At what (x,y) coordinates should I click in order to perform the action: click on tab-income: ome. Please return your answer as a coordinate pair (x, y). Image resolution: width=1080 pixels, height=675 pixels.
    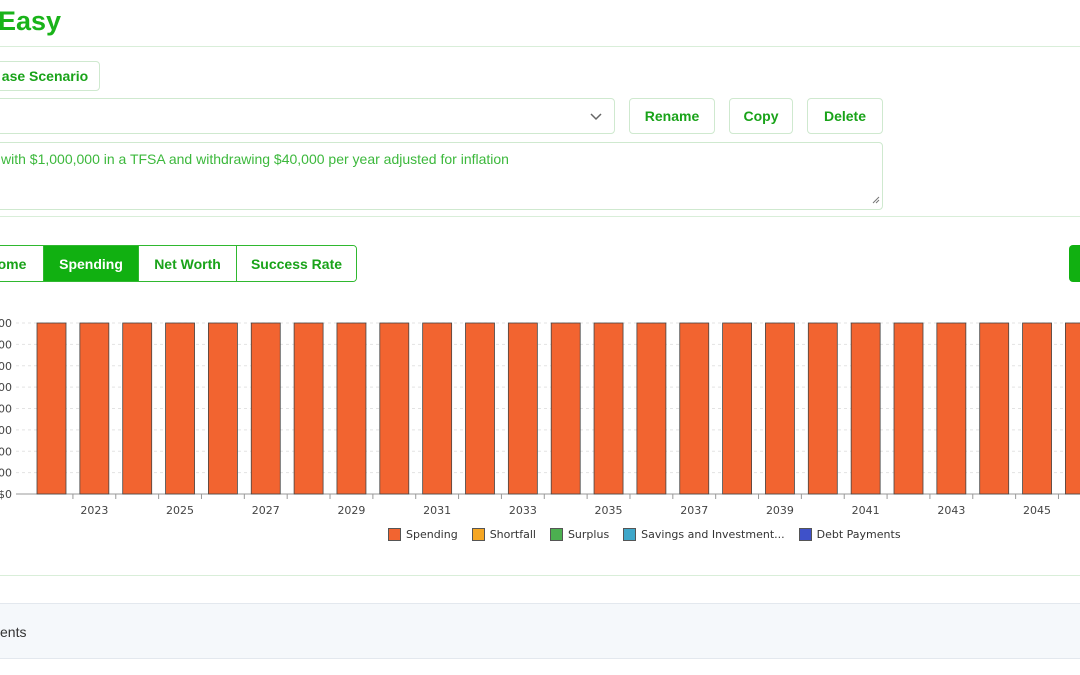
    Looking at the image, I should click on (22, 263).